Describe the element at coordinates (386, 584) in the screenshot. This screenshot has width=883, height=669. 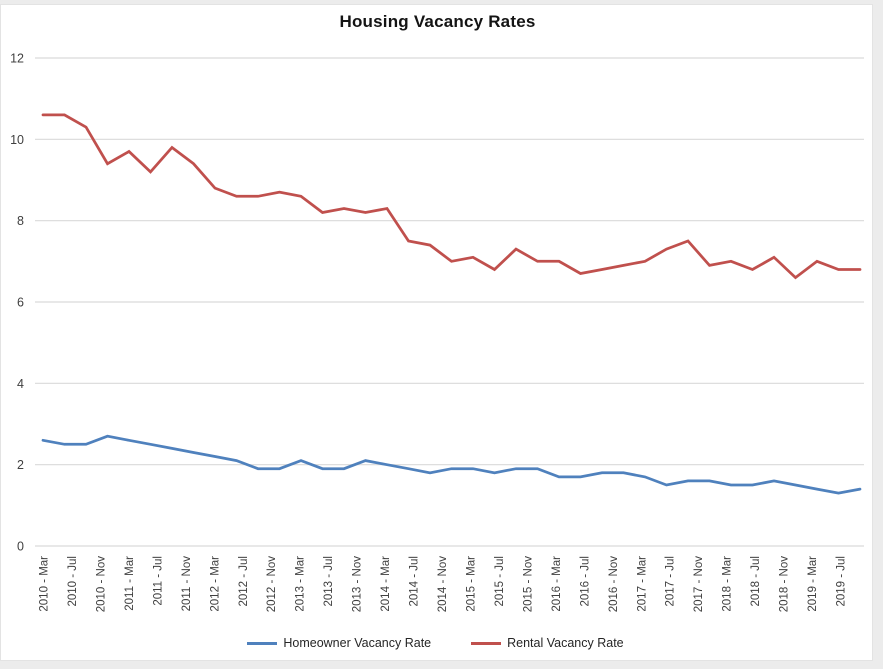
I see `x-tick-label: 2014 - Mar` at that location.